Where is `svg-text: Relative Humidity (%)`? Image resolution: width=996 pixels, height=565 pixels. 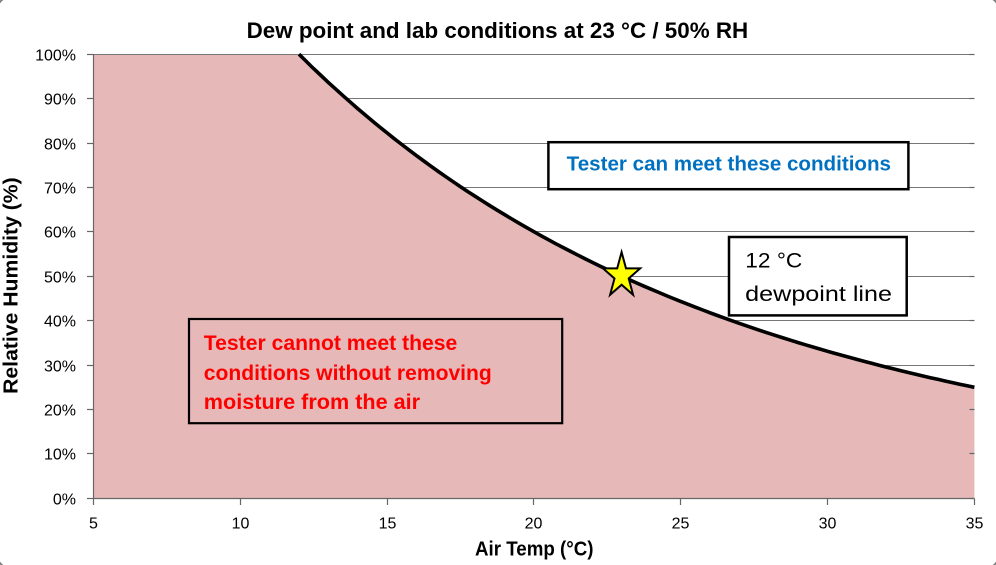 svg-text: Relative Humidity (%) is located at coordinates (12, 285).